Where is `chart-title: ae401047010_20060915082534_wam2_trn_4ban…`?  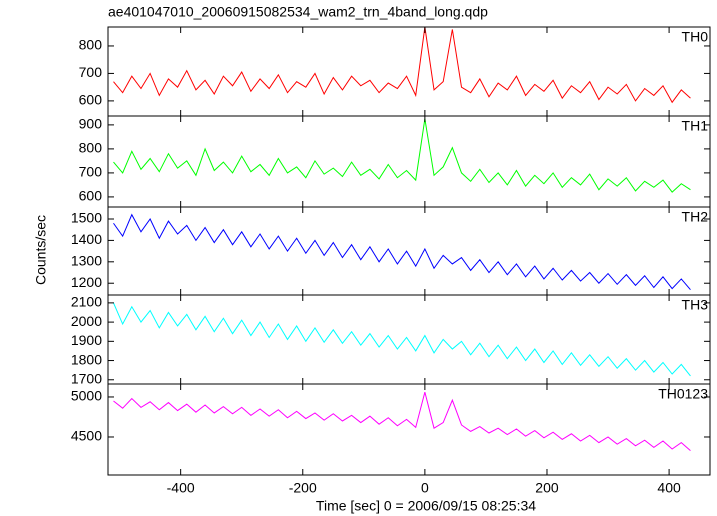
chart-title: ae401047010_20060915082534_wam2_trn_4ban… is located at coordinates (298, 12).